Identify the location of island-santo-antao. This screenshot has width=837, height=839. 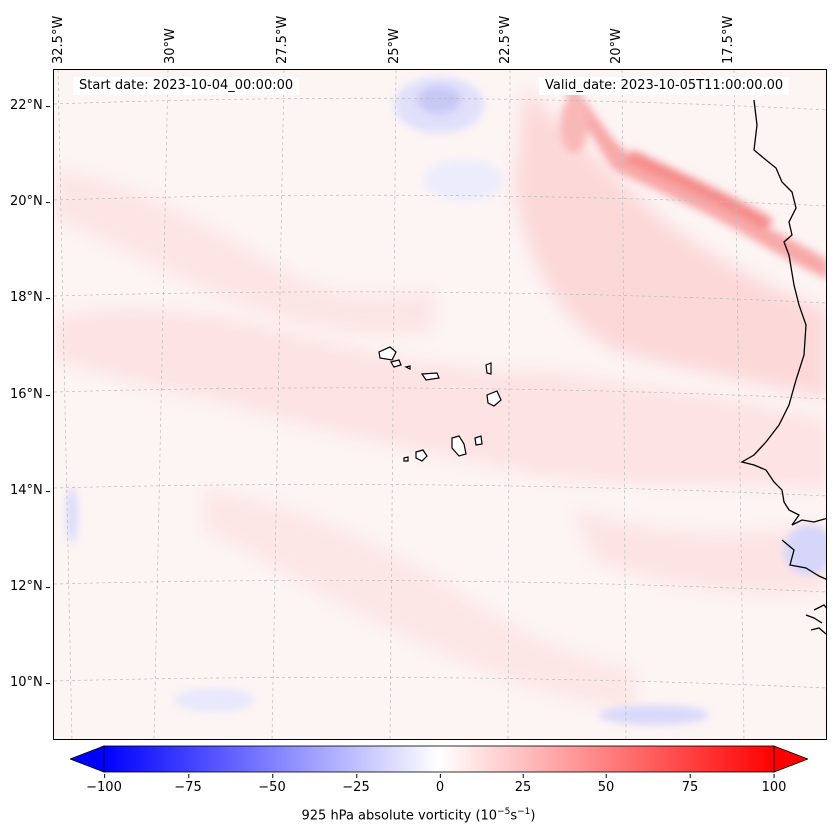
(387, 353).